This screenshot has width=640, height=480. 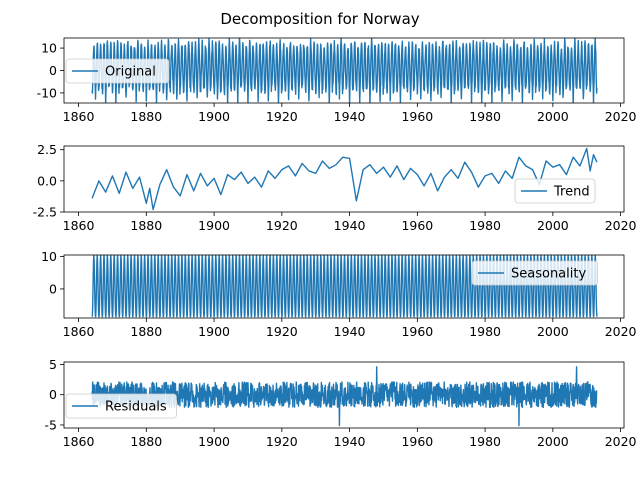 I want to click on residuals-legend-label: Residuals, so click(x=136, y=407).